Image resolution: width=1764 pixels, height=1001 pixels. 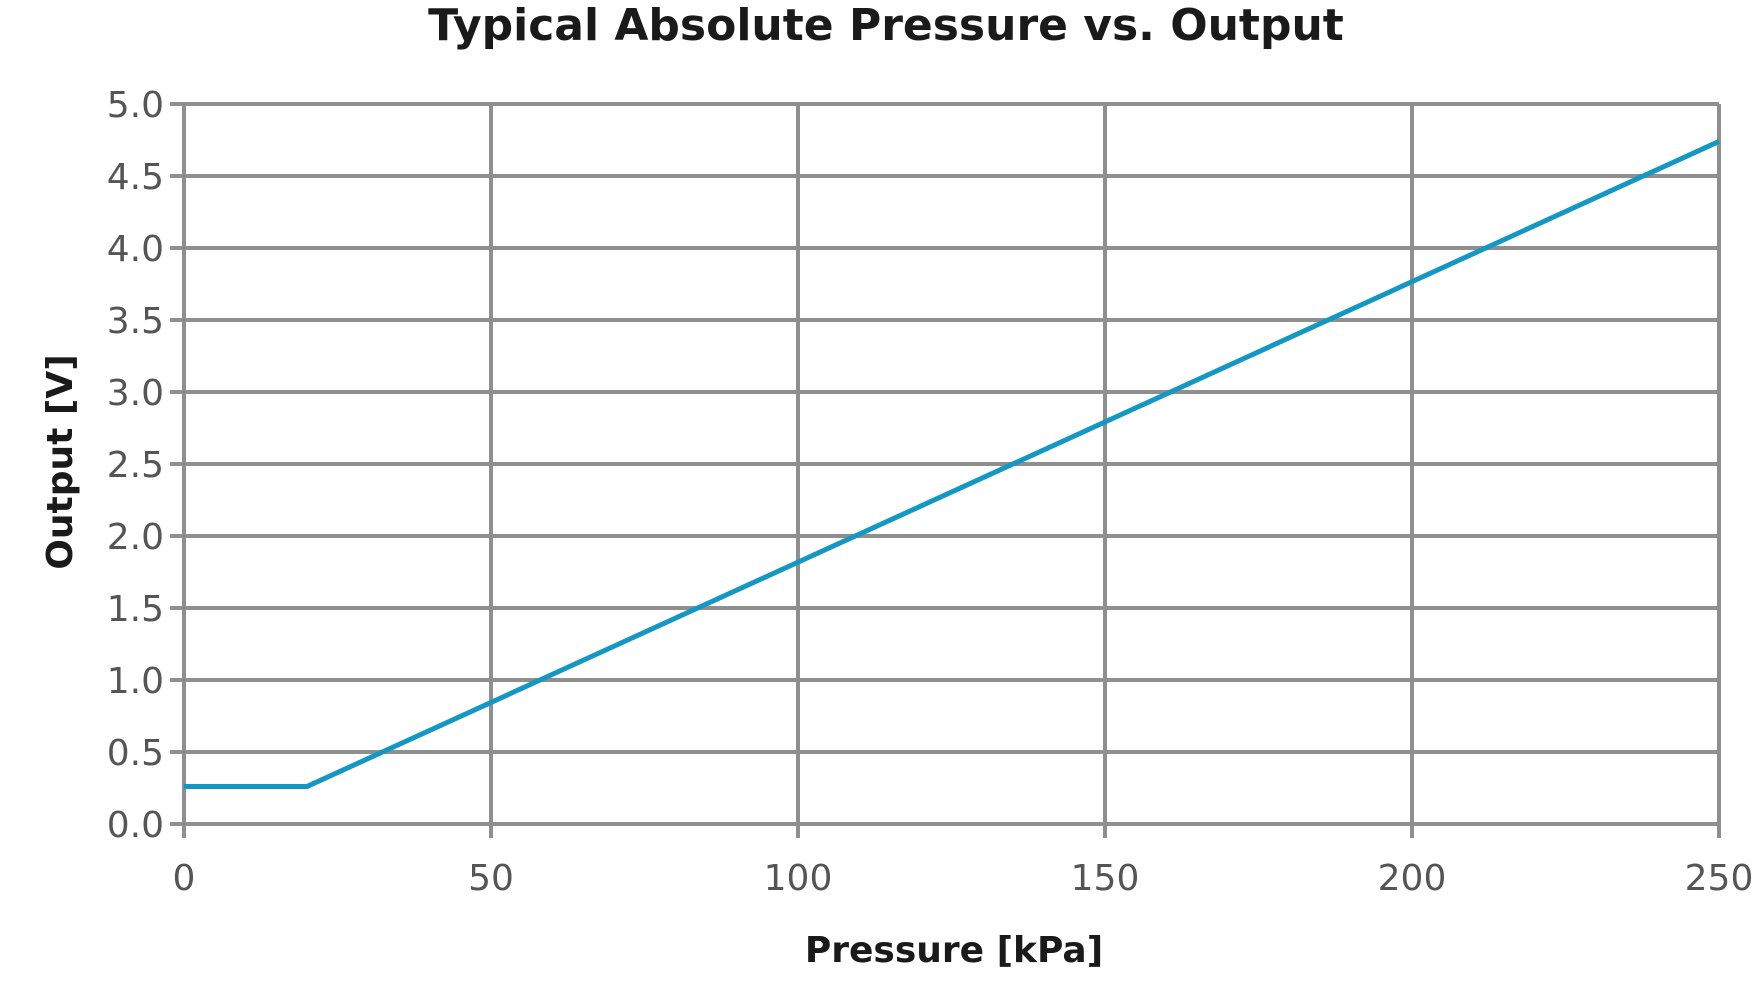 I want to click on y-tick-label: 2.0, so click(x=135, y=537).